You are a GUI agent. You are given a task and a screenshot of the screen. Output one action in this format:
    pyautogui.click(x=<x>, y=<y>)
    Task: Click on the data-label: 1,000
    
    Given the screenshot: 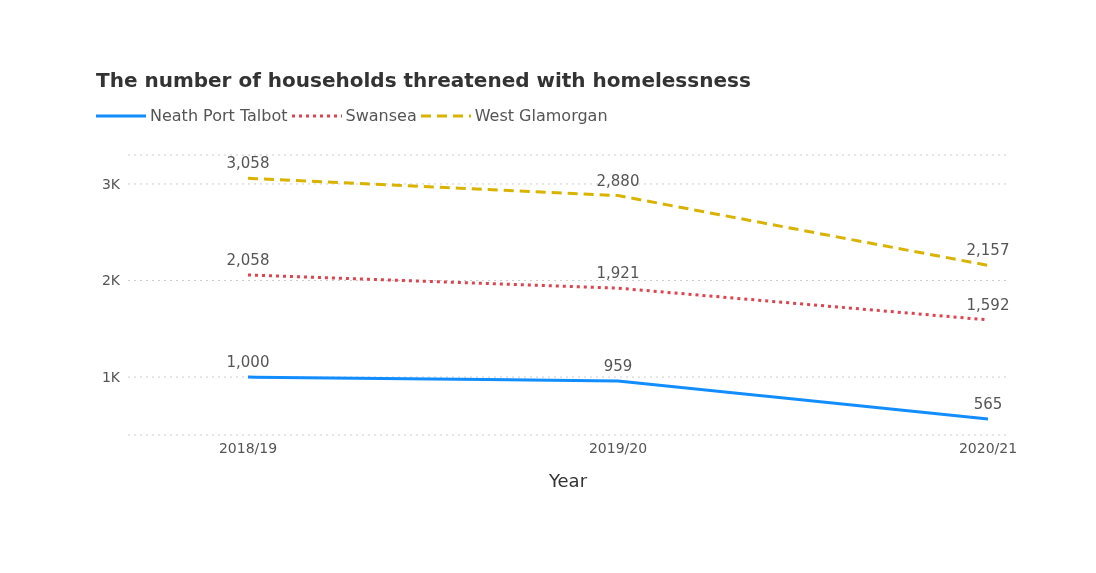 What is the action you would take?
    pyautogui.click(x=248, y=362)
    